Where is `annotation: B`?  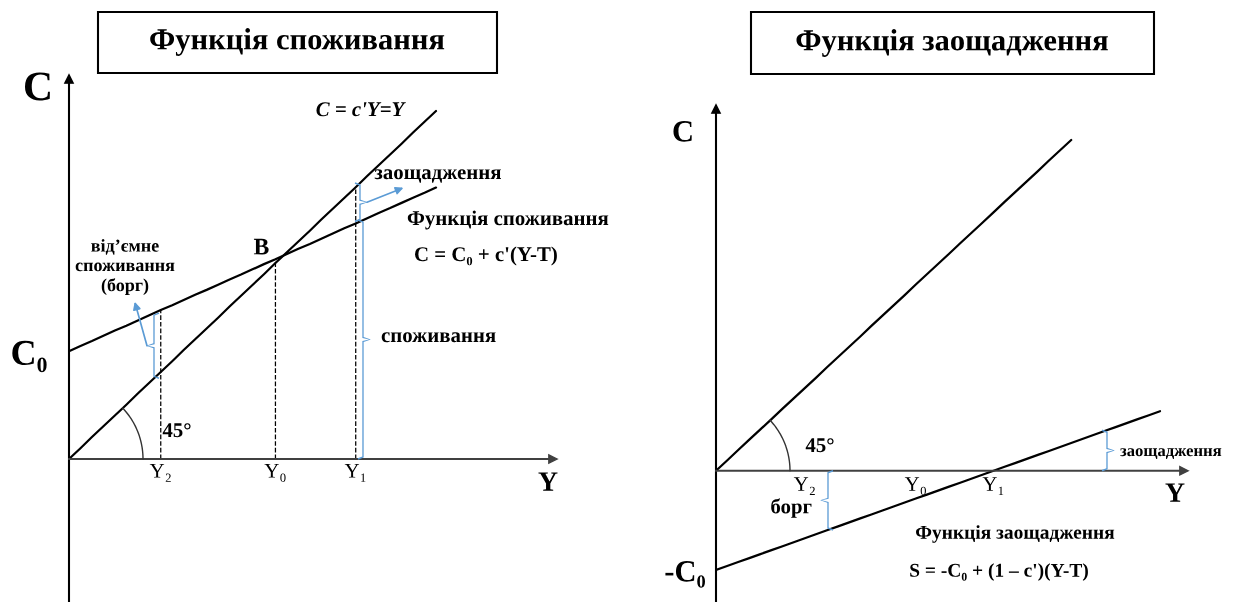
annotation: B is located at coordinates (261, 246).